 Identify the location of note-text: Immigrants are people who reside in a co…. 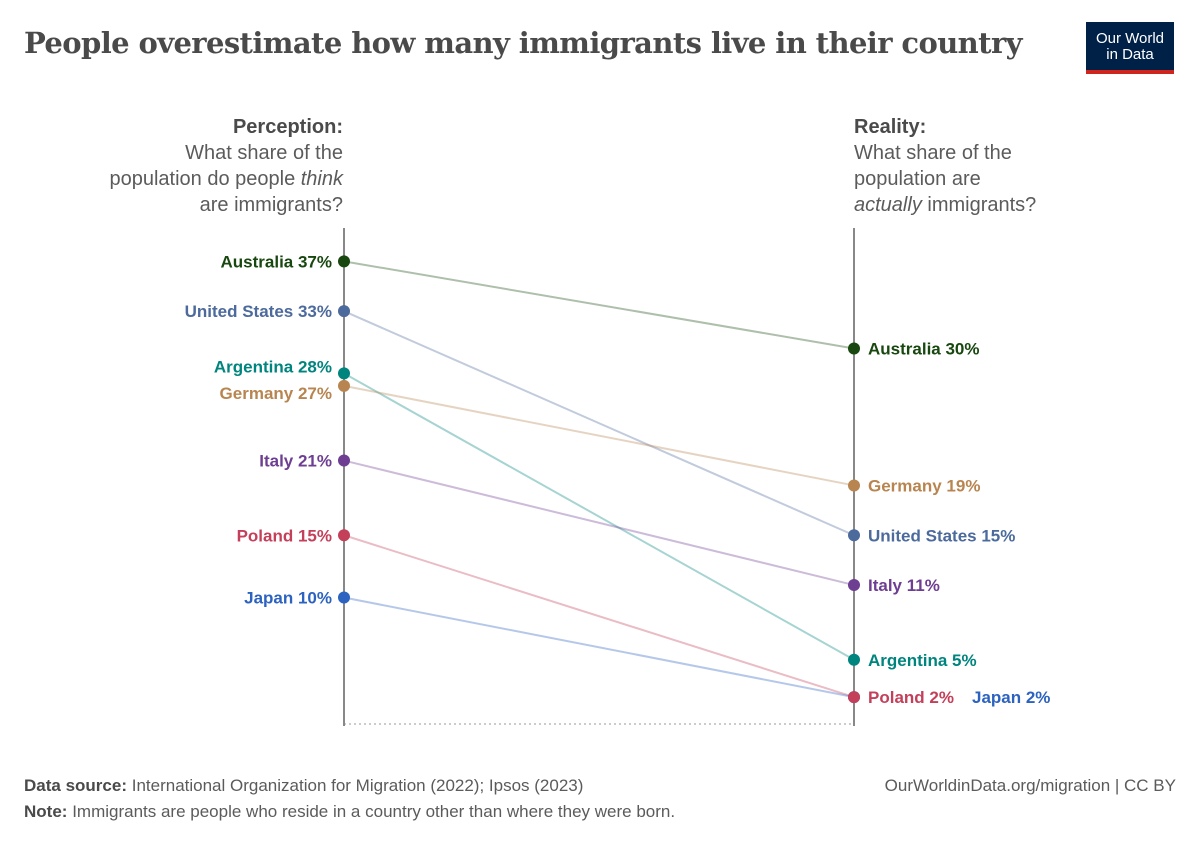
(374, 811).